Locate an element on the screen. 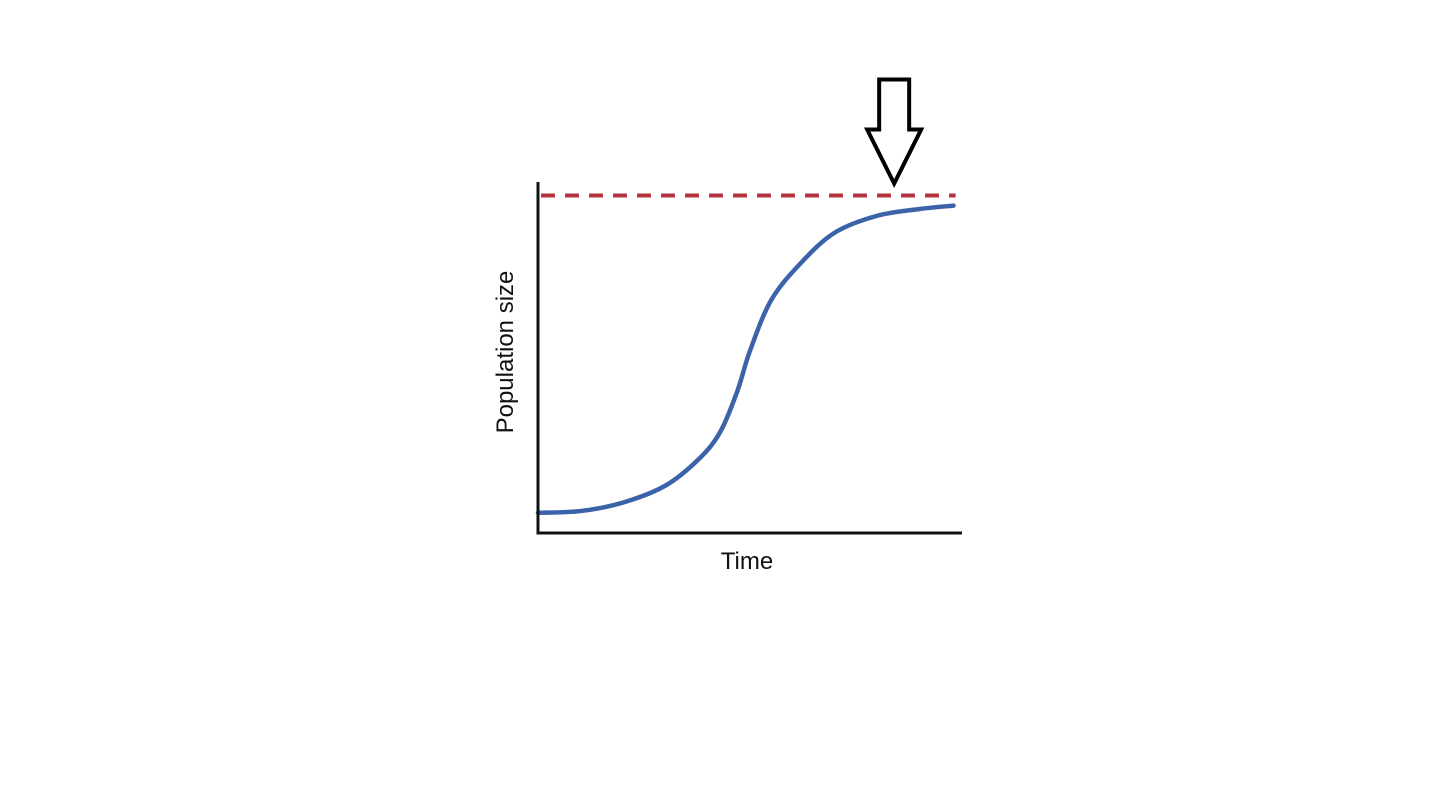 Image resolution: width=1440 pixels, height=809 pixels. y-axis-label: Population size is located at coordinates (505, 352).